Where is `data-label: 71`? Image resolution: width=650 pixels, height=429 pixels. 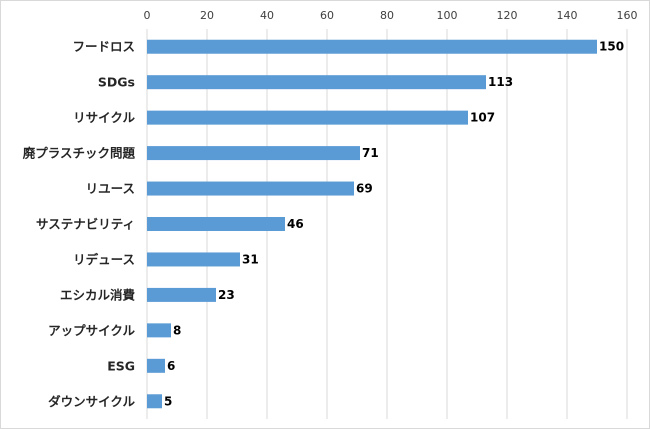
data-label: 71 is located at coordinates (370, 153).